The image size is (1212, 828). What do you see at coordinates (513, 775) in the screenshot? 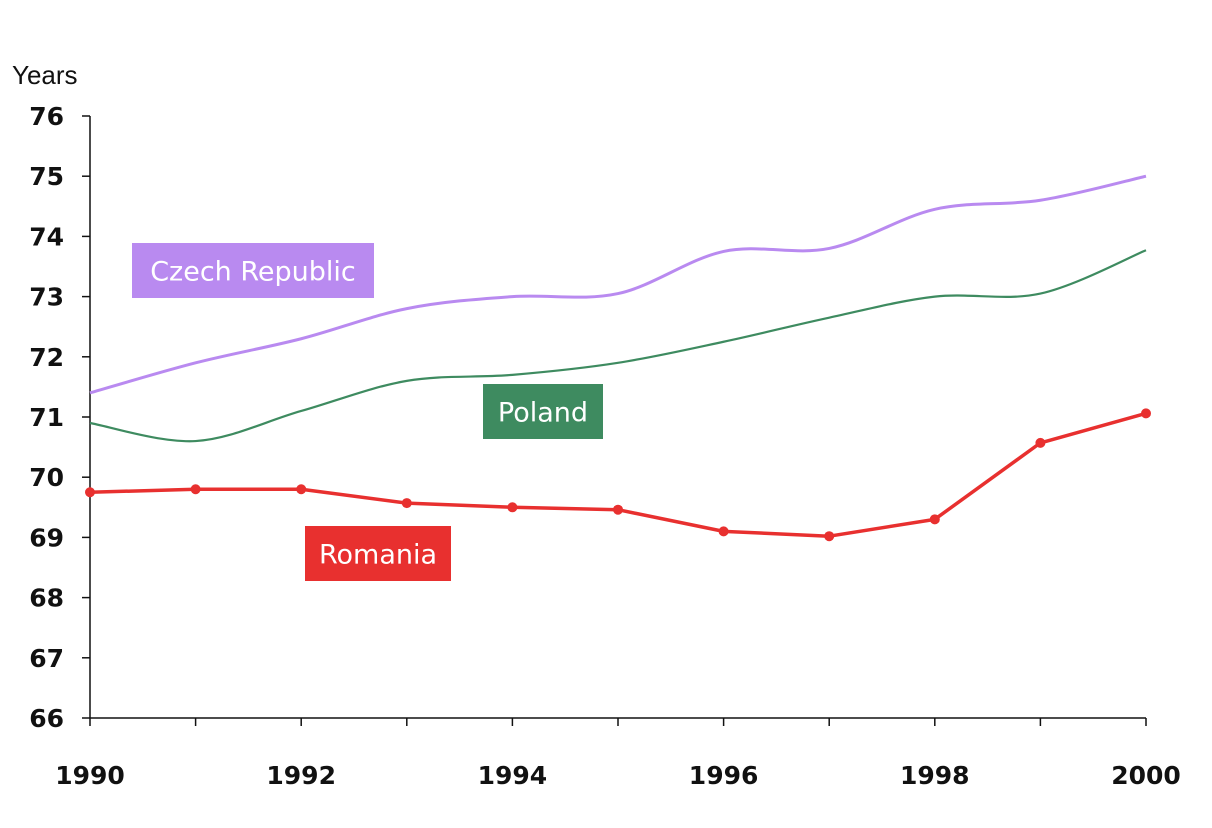
I see `x-tick-label: 1994` at bounding box center [513, 775].